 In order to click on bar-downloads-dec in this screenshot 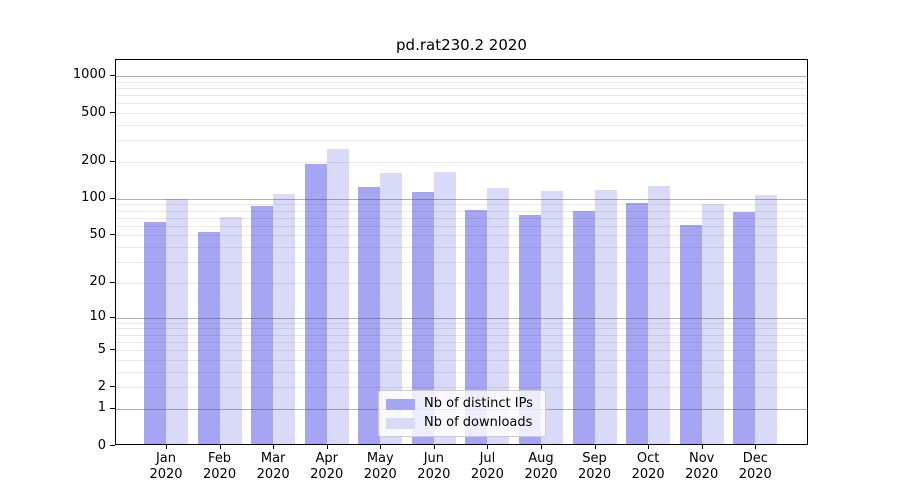, I will do `click(766, 319)`.